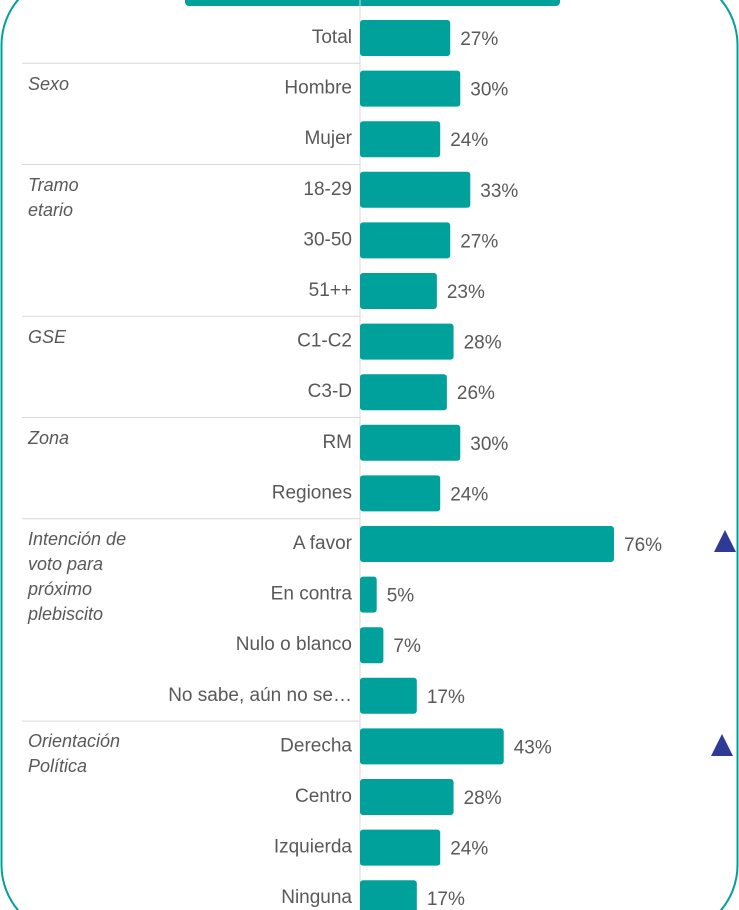 The width and height of the screenshot is (739, 910). I want to click on header-bar, so click(372, 3).